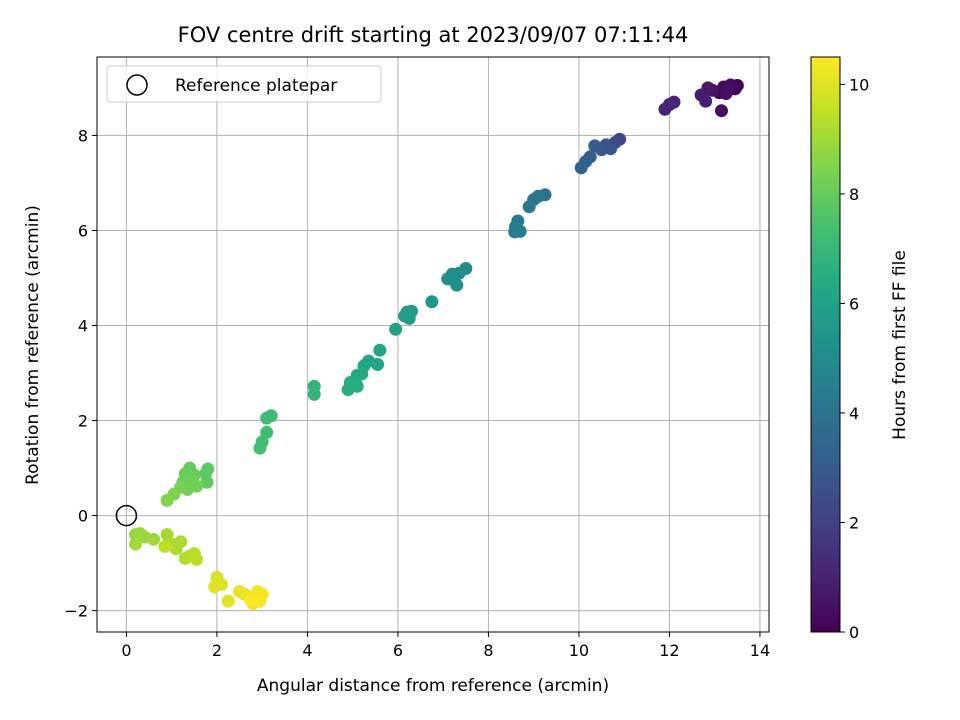  I want to click on legend: Reference platepar, so click(244, 84).